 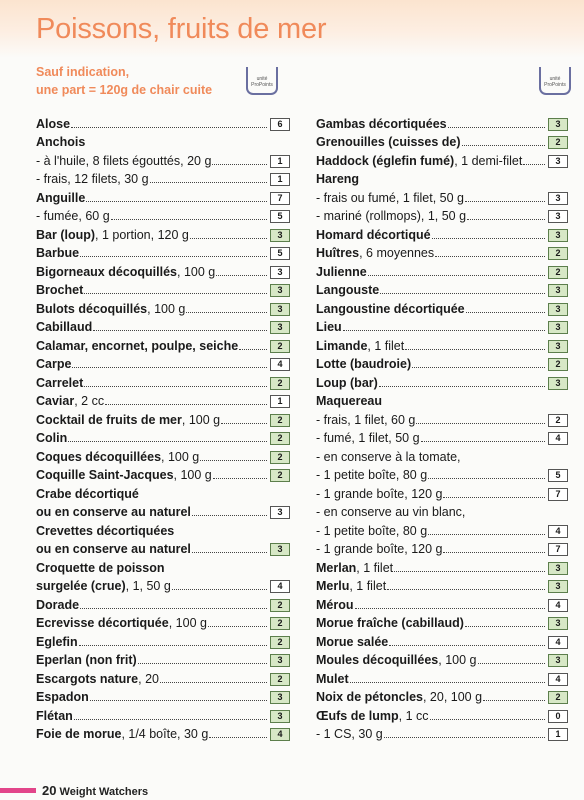 I want to click on food-row: Gambas décortiquées 3, so click(x=442, y=122).